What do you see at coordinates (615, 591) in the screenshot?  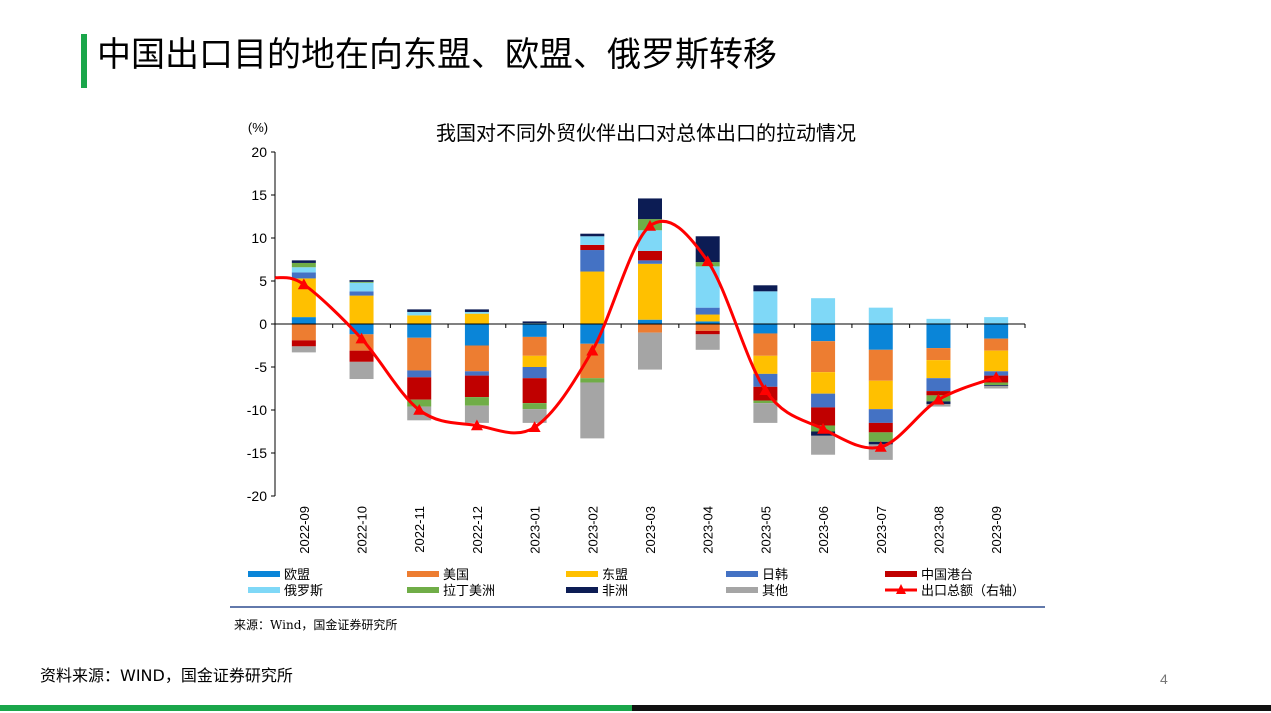 I see `legend-label: 非洲` at bounding box center [615, 591].